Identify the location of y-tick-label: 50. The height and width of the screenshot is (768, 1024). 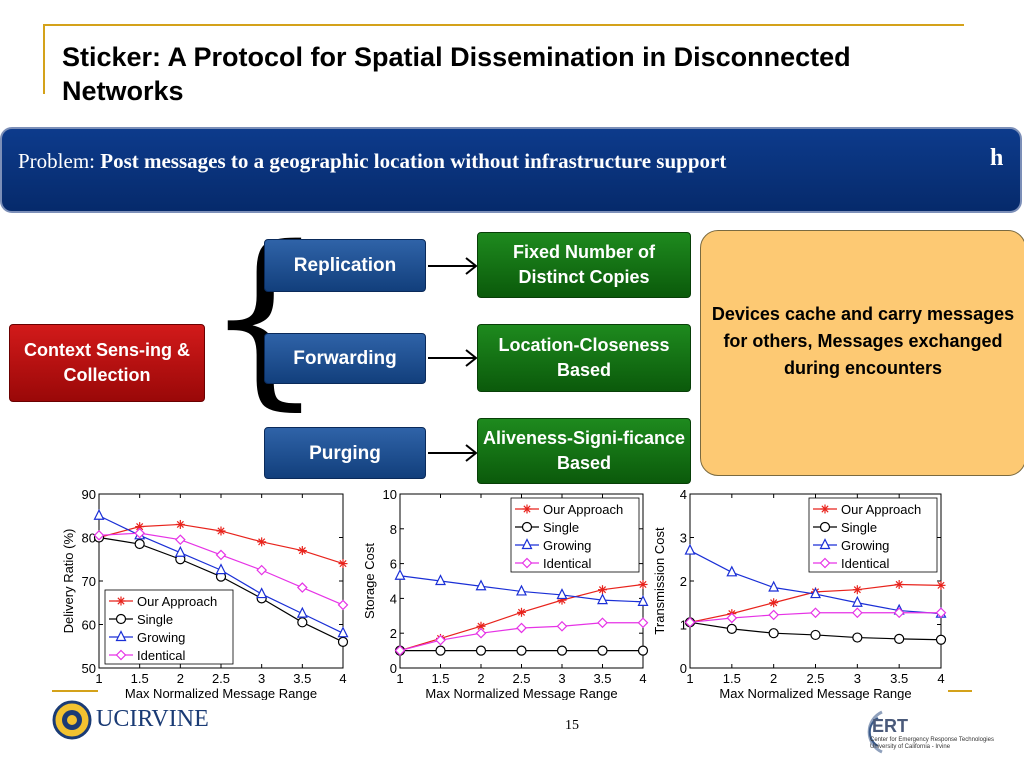
(89, 668).